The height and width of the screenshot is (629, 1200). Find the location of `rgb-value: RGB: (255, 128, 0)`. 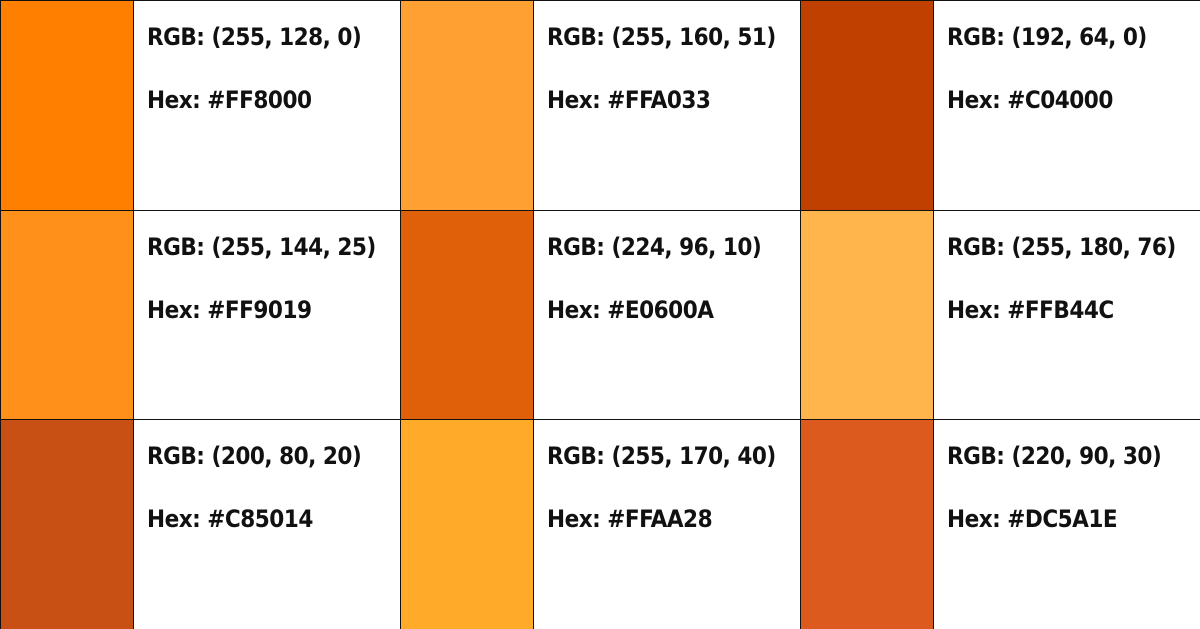

rgb-value: RGB: (255, 128, 0) is located at coordinates (254, 37).